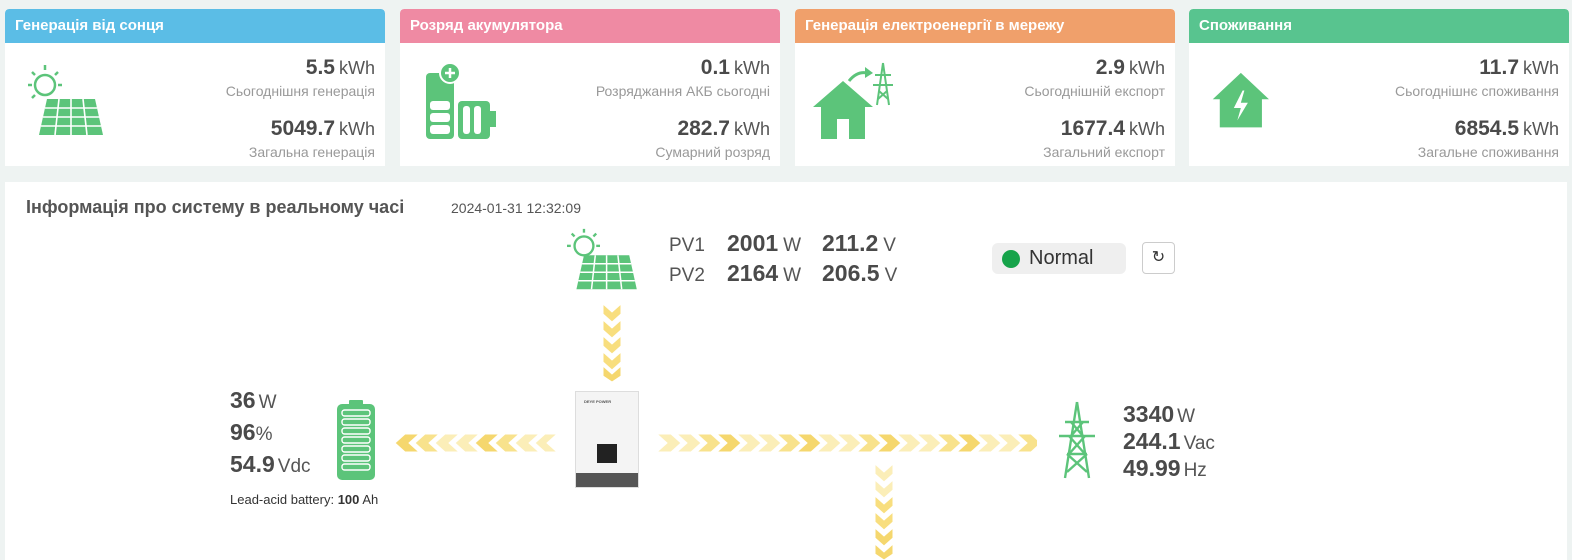 The height and width of the screenshot is (560, 1572). I want to click on timestamp: 2024-01-31 12:32:09, so click(516, 208).